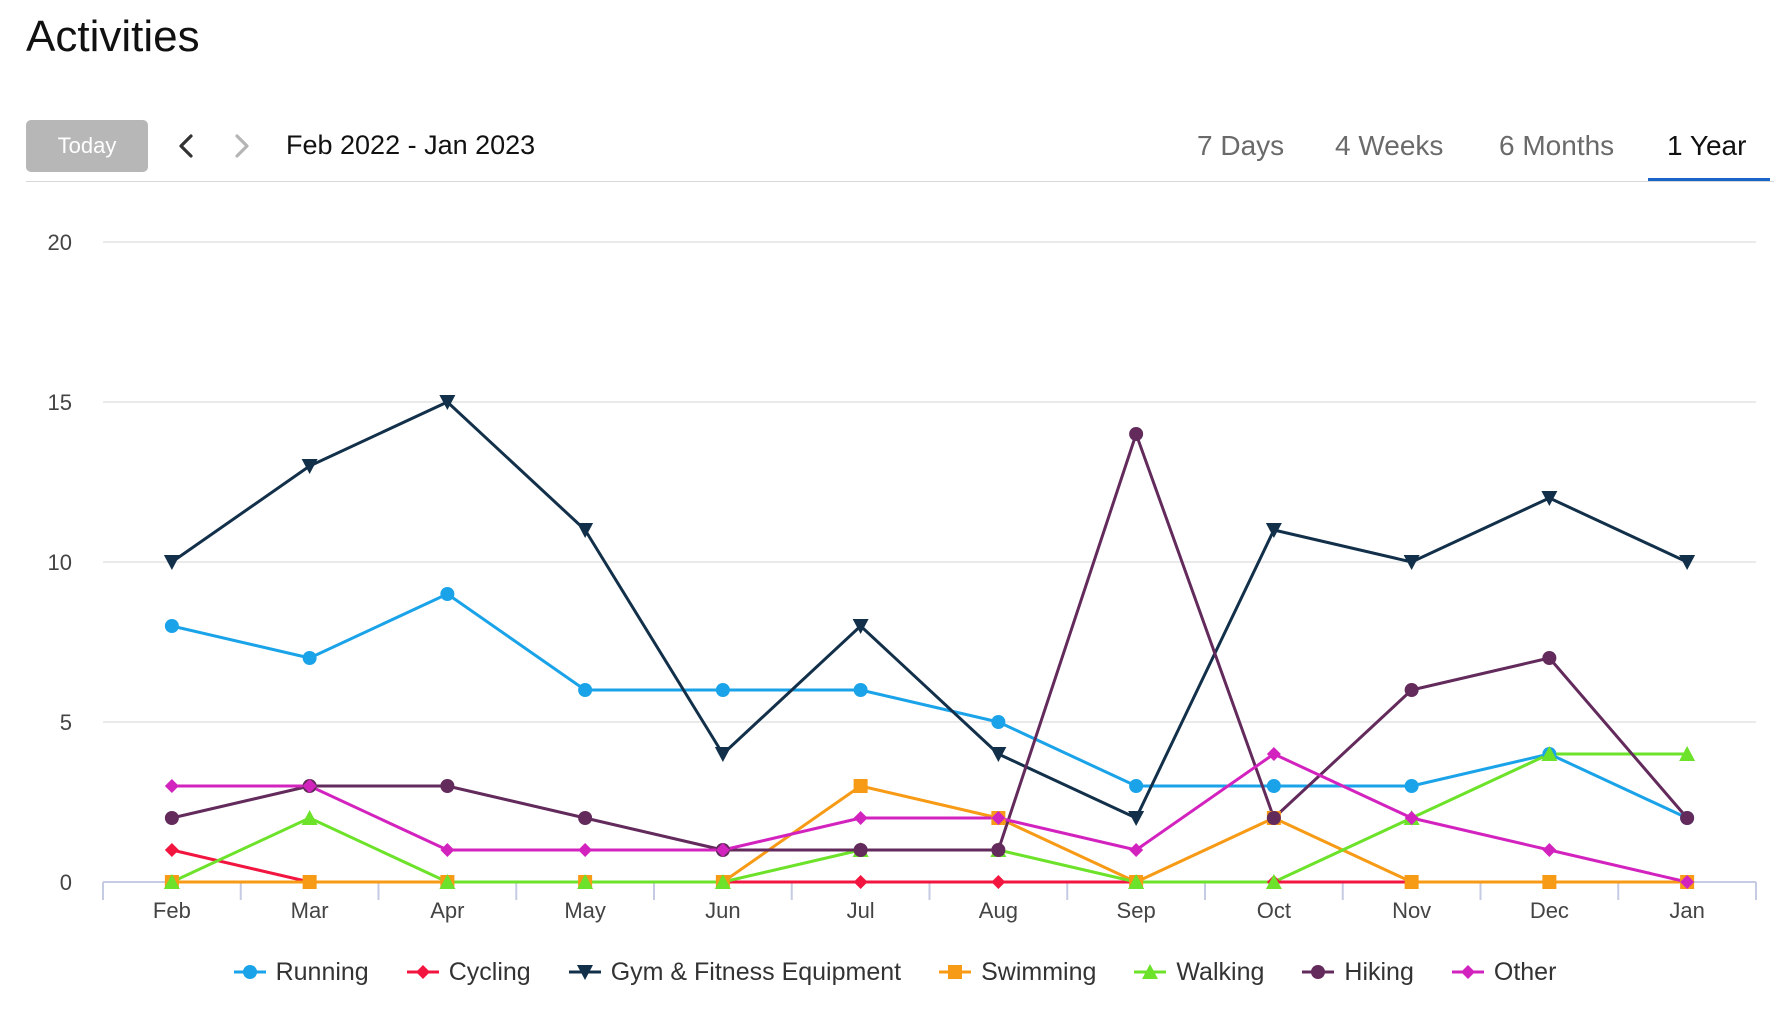  I want to click on legend-item-walking: Walking, so click(1199, 972).